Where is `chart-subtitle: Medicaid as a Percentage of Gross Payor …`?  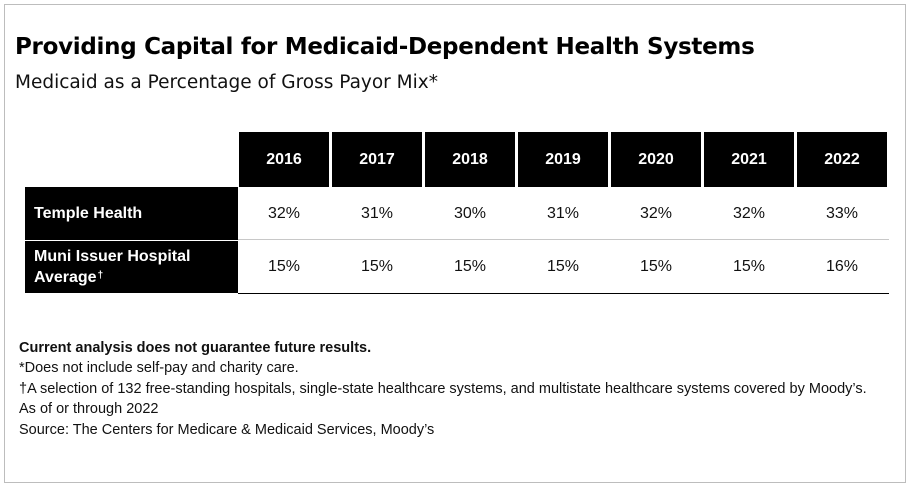 chart-subtitle: Medicaid as a Percentage of Gross Payor … is located at coordinates (226, 82).